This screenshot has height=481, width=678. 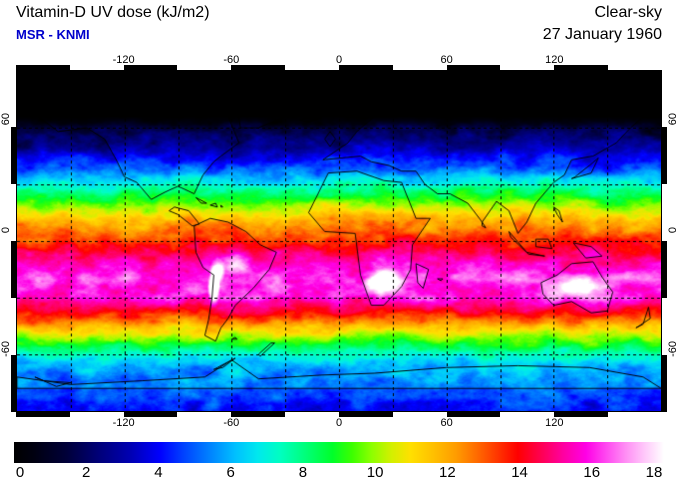 I want to click on colorbar-tick-label: 8, so click(x=303, y=472).